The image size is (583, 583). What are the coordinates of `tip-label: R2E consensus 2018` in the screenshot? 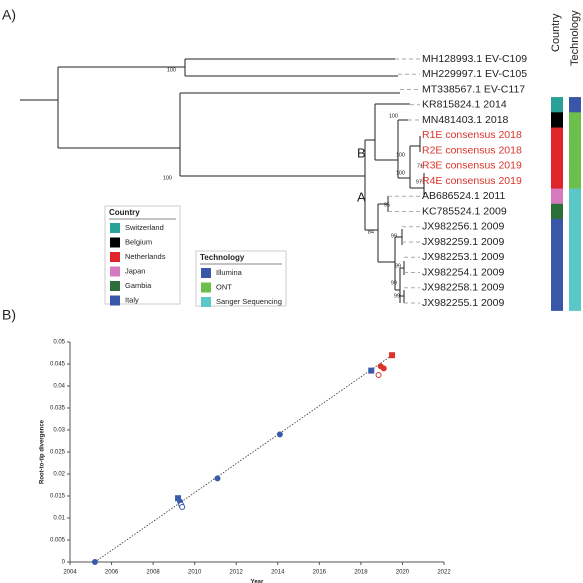 It's located at (472, 150).